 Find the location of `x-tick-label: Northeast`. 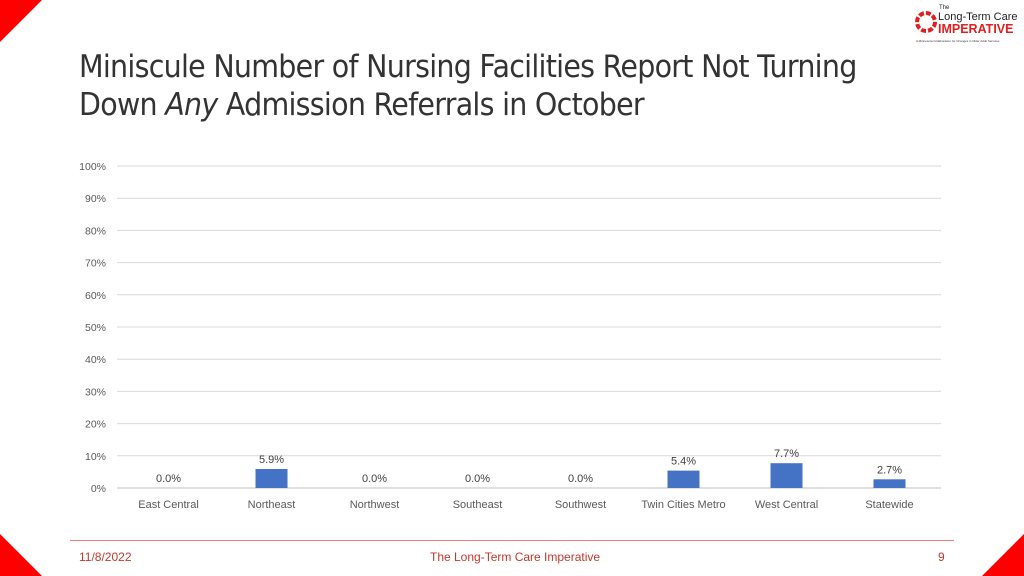

x-tick-label: Northeast is located at coordinates (272, 505).